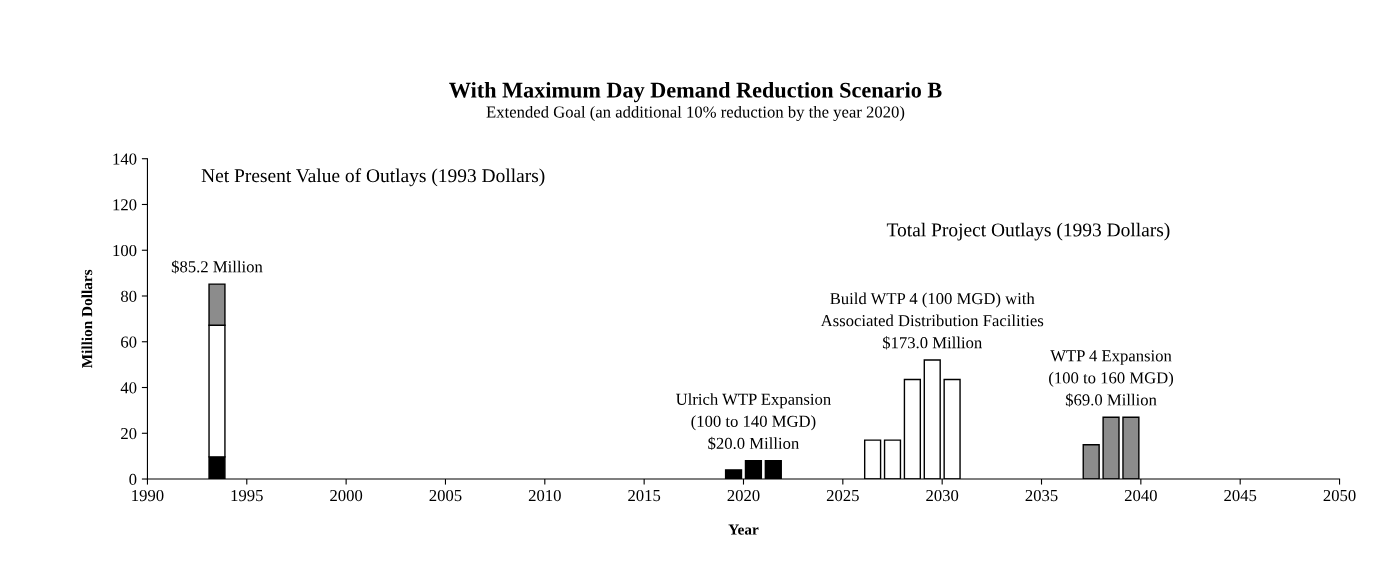 This screenshot has width=1391, height=573. I want to click on annotation: Net Present Value of Outlays (1993 Dollars), so click(373, 177).